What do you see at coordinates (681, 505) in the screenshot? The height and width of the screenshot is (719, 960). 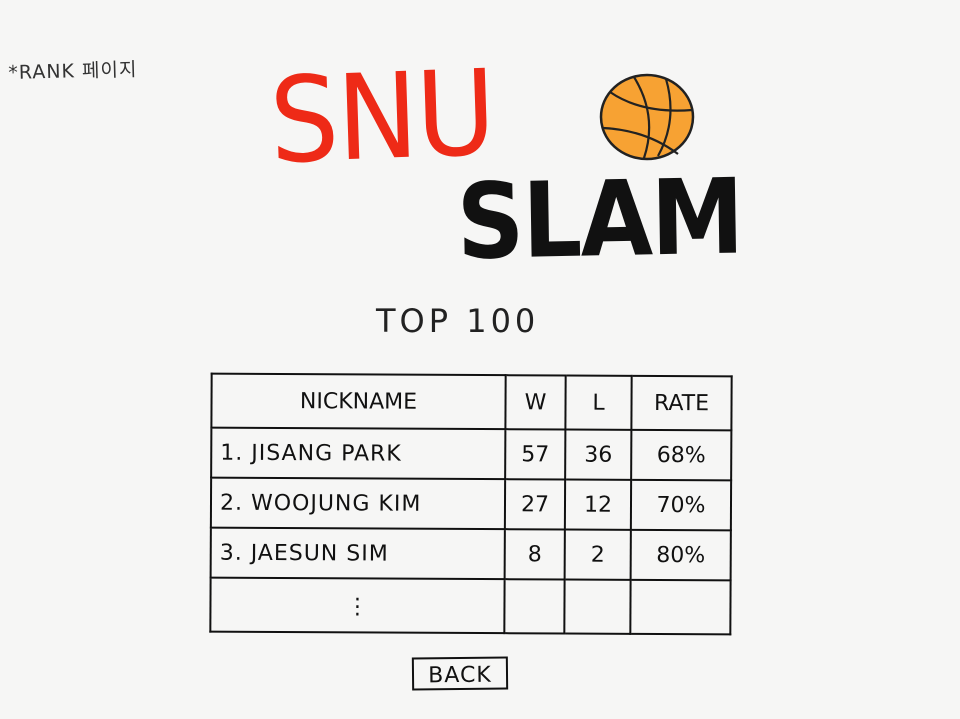 I see `player-rate: 70%` at bounding box center [681, 505].